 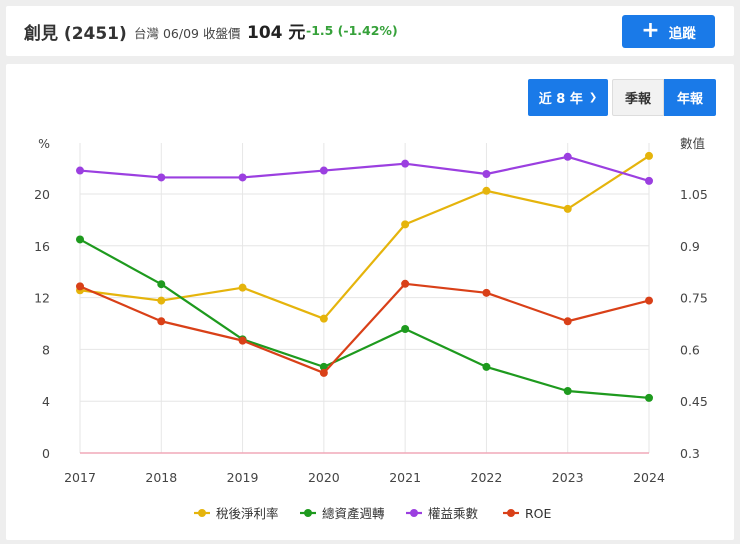 I want to click on x-tick-label: 2020, so click(x=324, y=477).